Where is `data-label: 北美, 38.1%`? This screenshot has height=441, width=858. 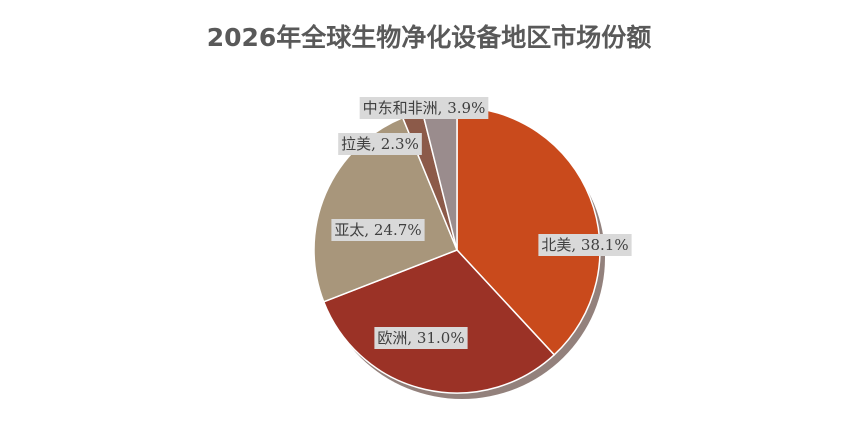 data-label: 北美, 38.1% is located at coordinates (584, 245).